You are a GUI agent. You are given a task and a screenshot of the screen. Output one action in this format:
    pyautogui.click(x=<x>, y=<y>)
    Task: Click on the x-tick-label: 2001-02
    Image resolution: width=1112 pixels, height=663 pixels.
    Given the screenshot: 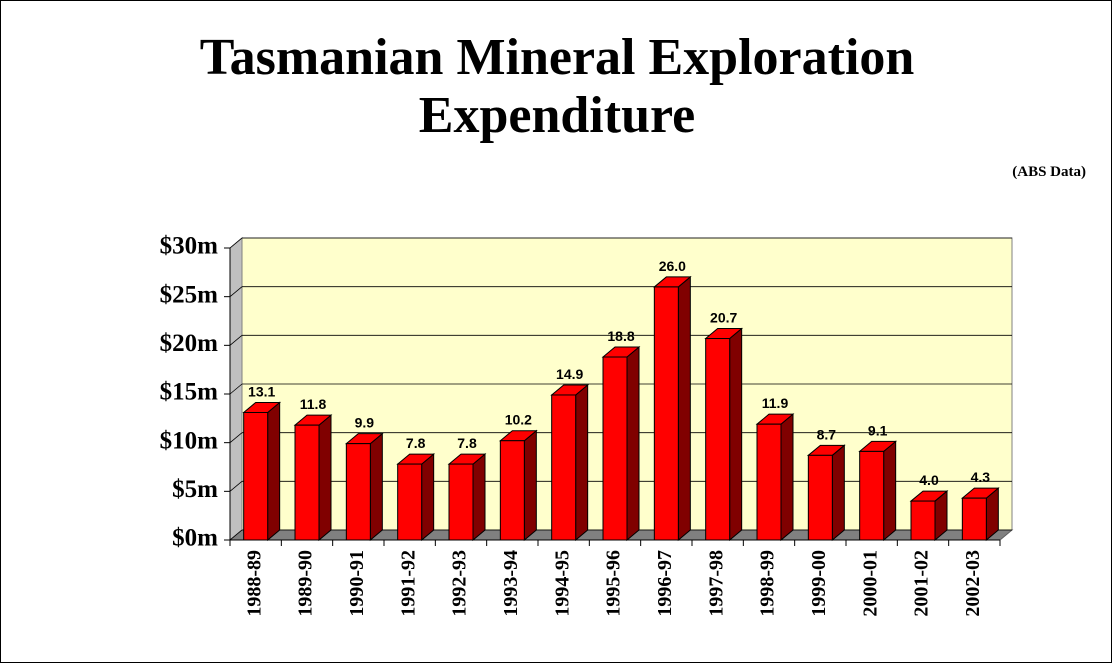 What is the action you would take?
    pyautogui.click(x=922, y=583)
    